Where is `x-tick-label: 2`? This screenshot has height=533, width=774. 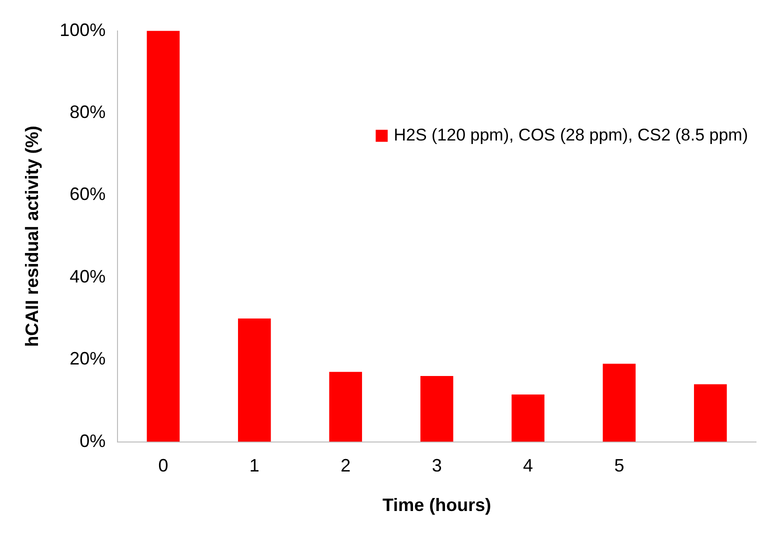
x-tick-label: 2 is located at coordinates (345, 466).